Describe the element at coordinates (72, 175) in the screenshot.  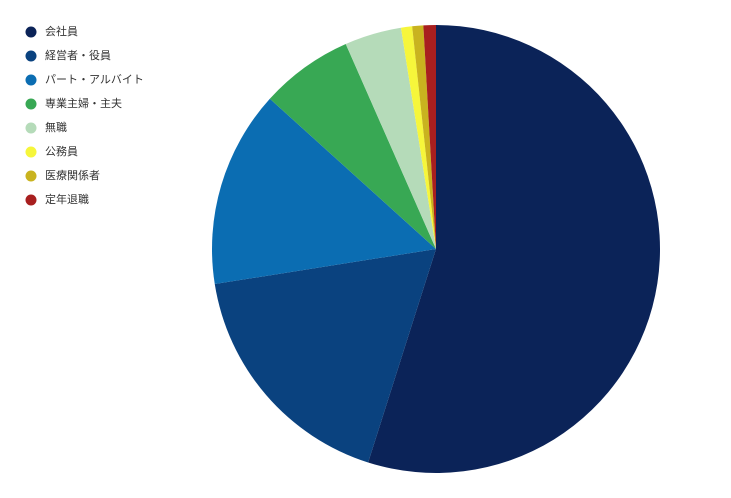
I see `legend-label: 医療関係者` at that location.